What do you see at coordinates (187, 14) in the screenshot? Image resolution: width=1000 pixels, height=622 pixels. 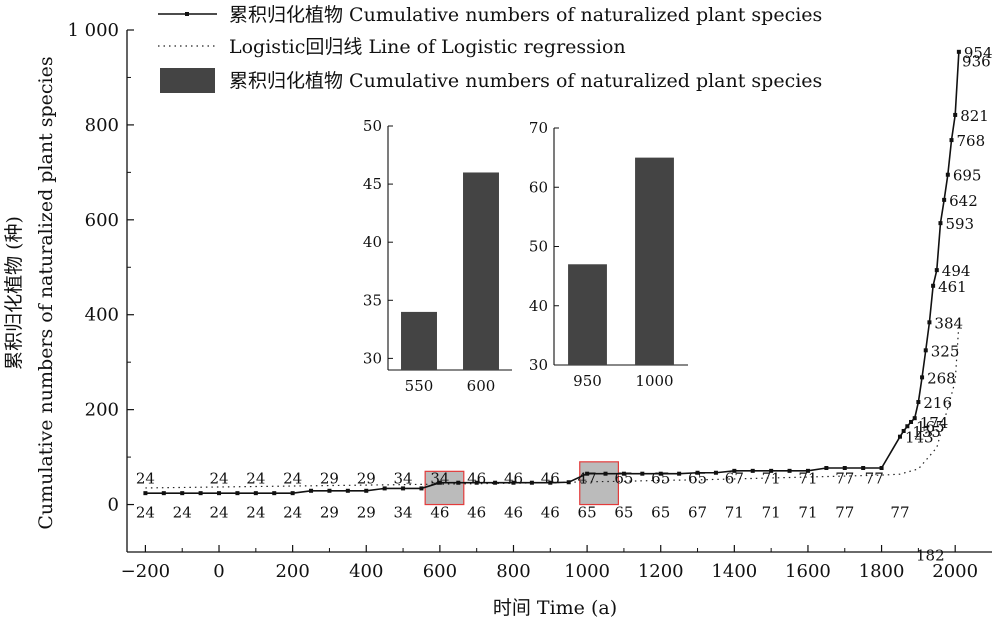 I see `legend-marker-swatch` at bounding box center [187, 14].